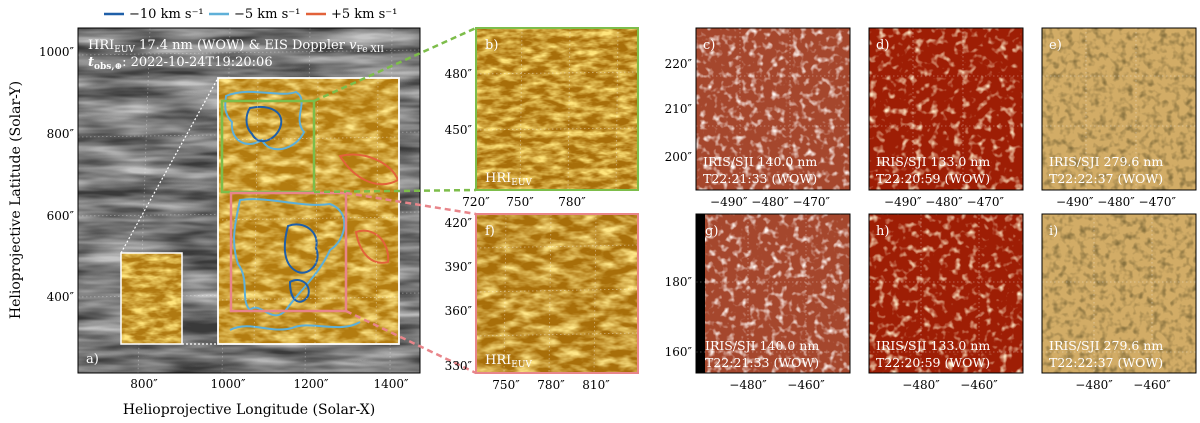  Describe the element at coordinates (372, 246) in the screenshot. I see `contour-pos5-b` at that location.